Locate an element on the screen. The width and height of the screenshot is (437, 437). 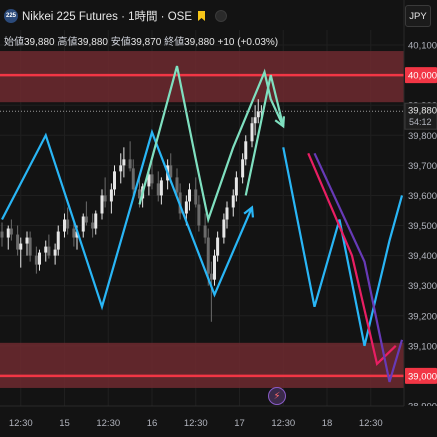
time-tick-label: 16 is located at coordinates (152, 423).